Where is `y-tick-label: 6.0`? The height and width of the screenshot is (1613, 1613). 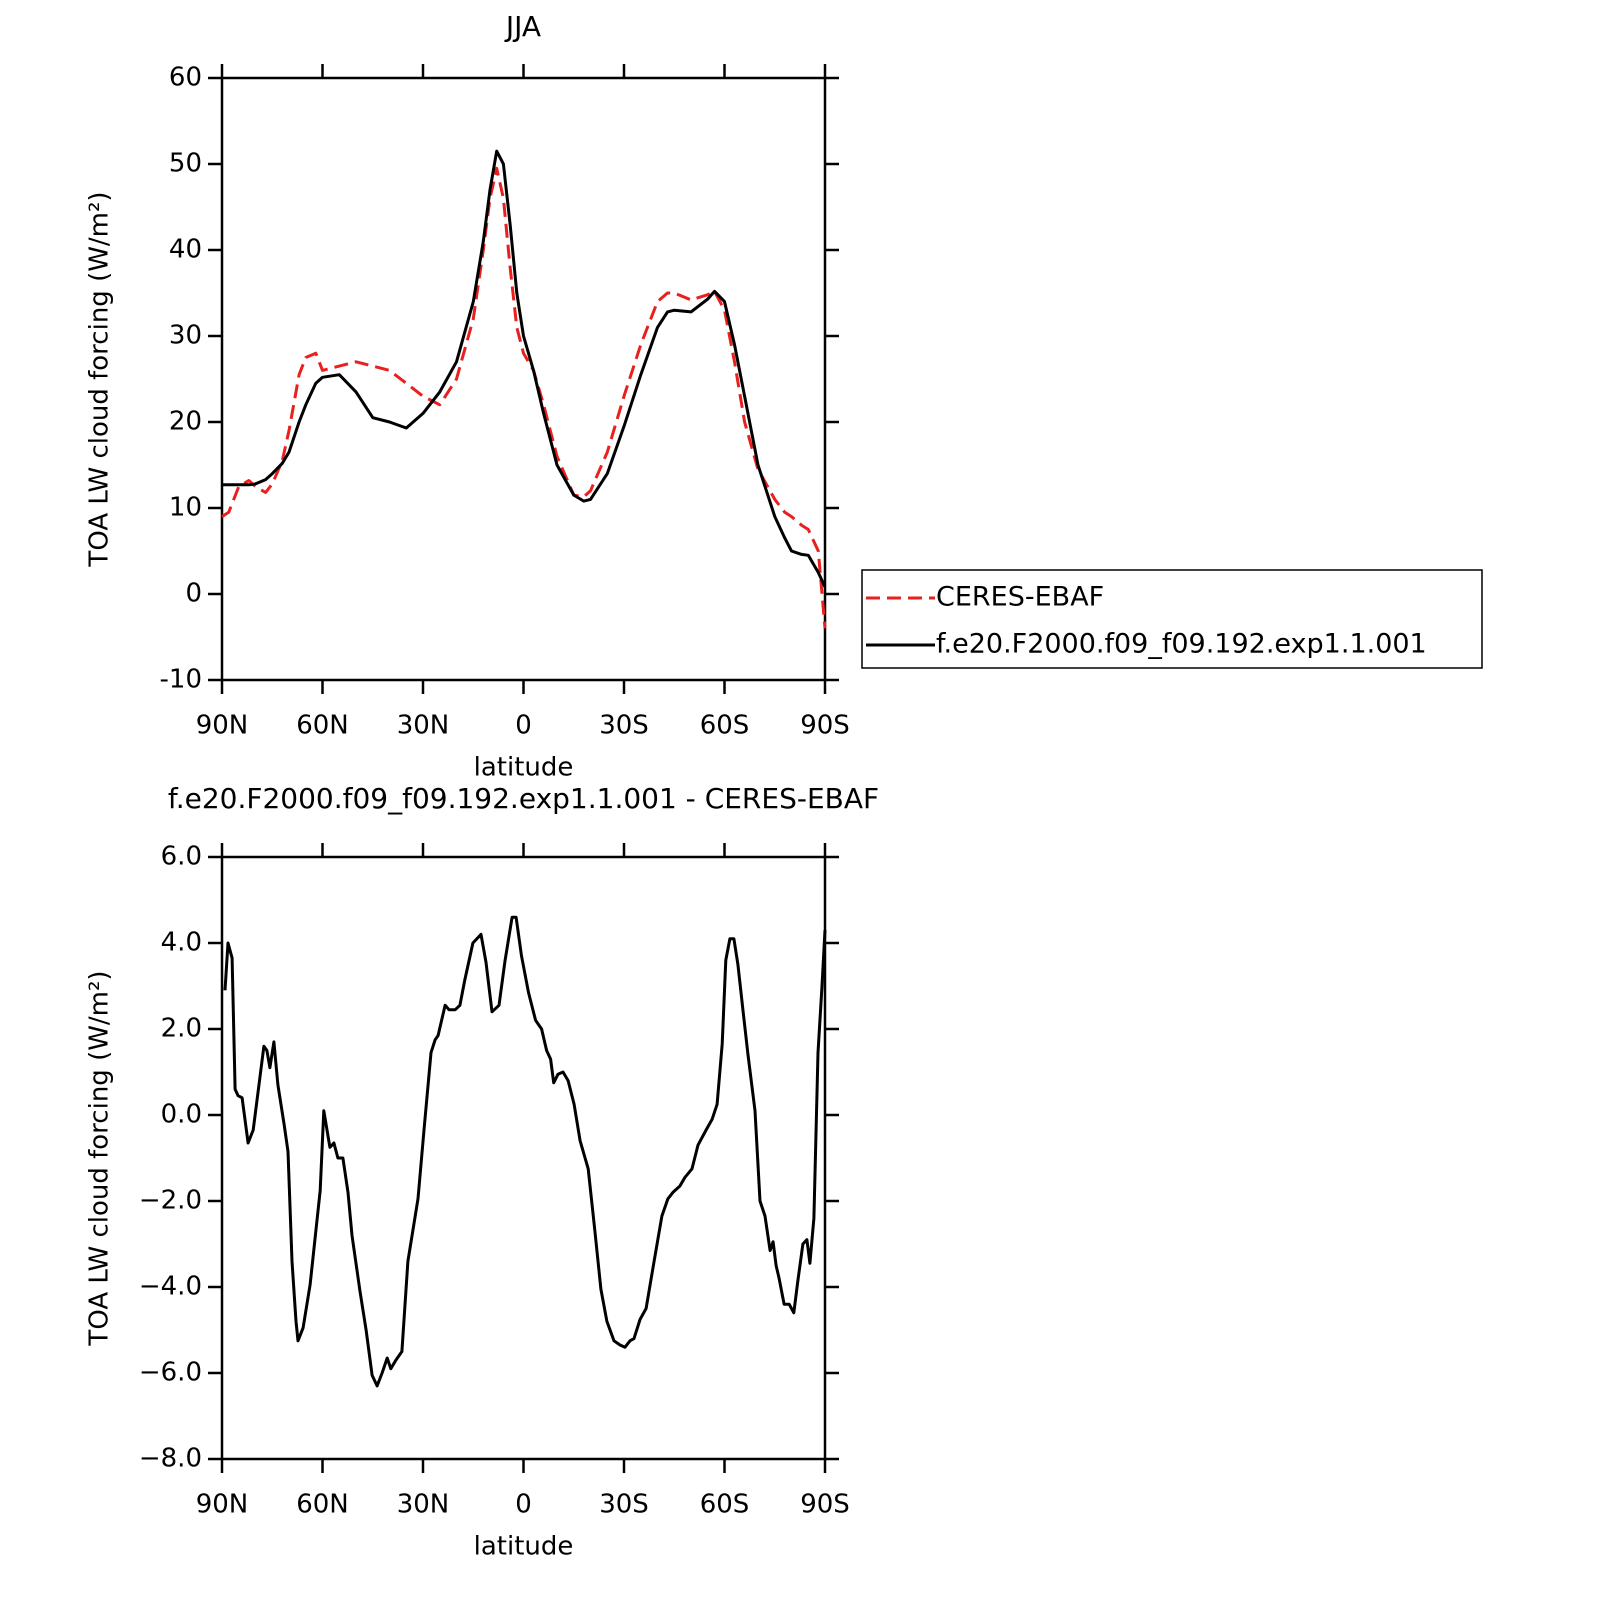
y-tick-label: 6.0 is located at coordinates (181, 857).